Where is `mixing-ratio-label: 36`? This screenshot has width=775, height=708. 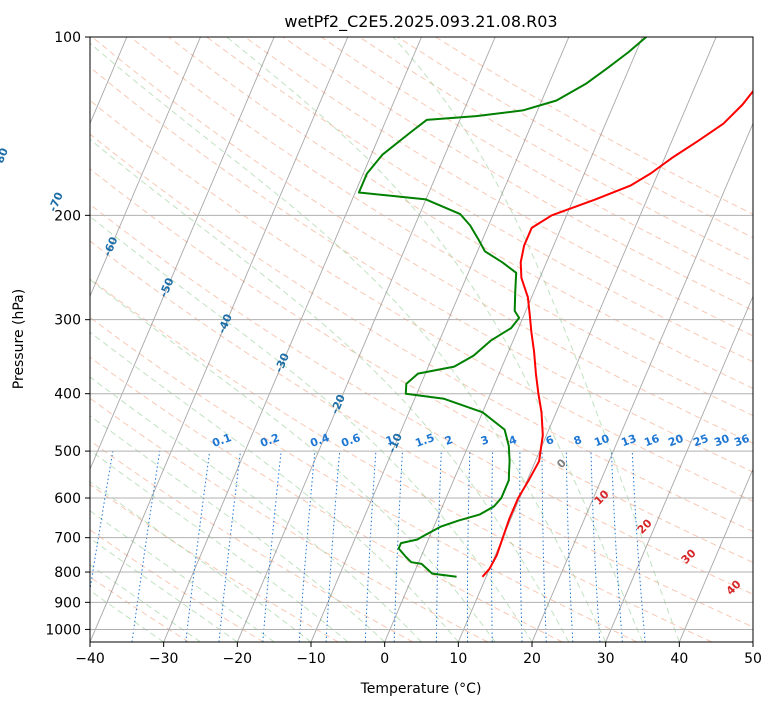
mixing-ratio-label: 36 is located at coordinates (741, 441).